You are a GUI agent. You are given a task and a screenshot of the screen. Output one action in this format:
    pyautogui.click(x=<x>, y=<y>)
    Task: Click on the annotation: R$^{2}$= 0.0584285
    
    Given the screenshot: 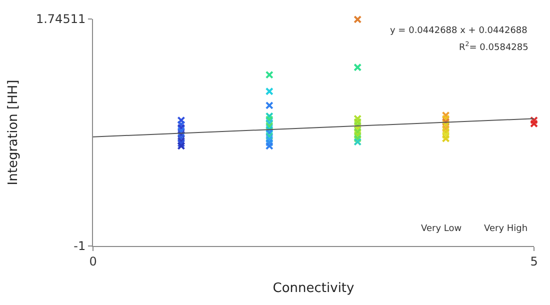 What is the action you would take?
    pyautogui.click(x=493, y=47)
    